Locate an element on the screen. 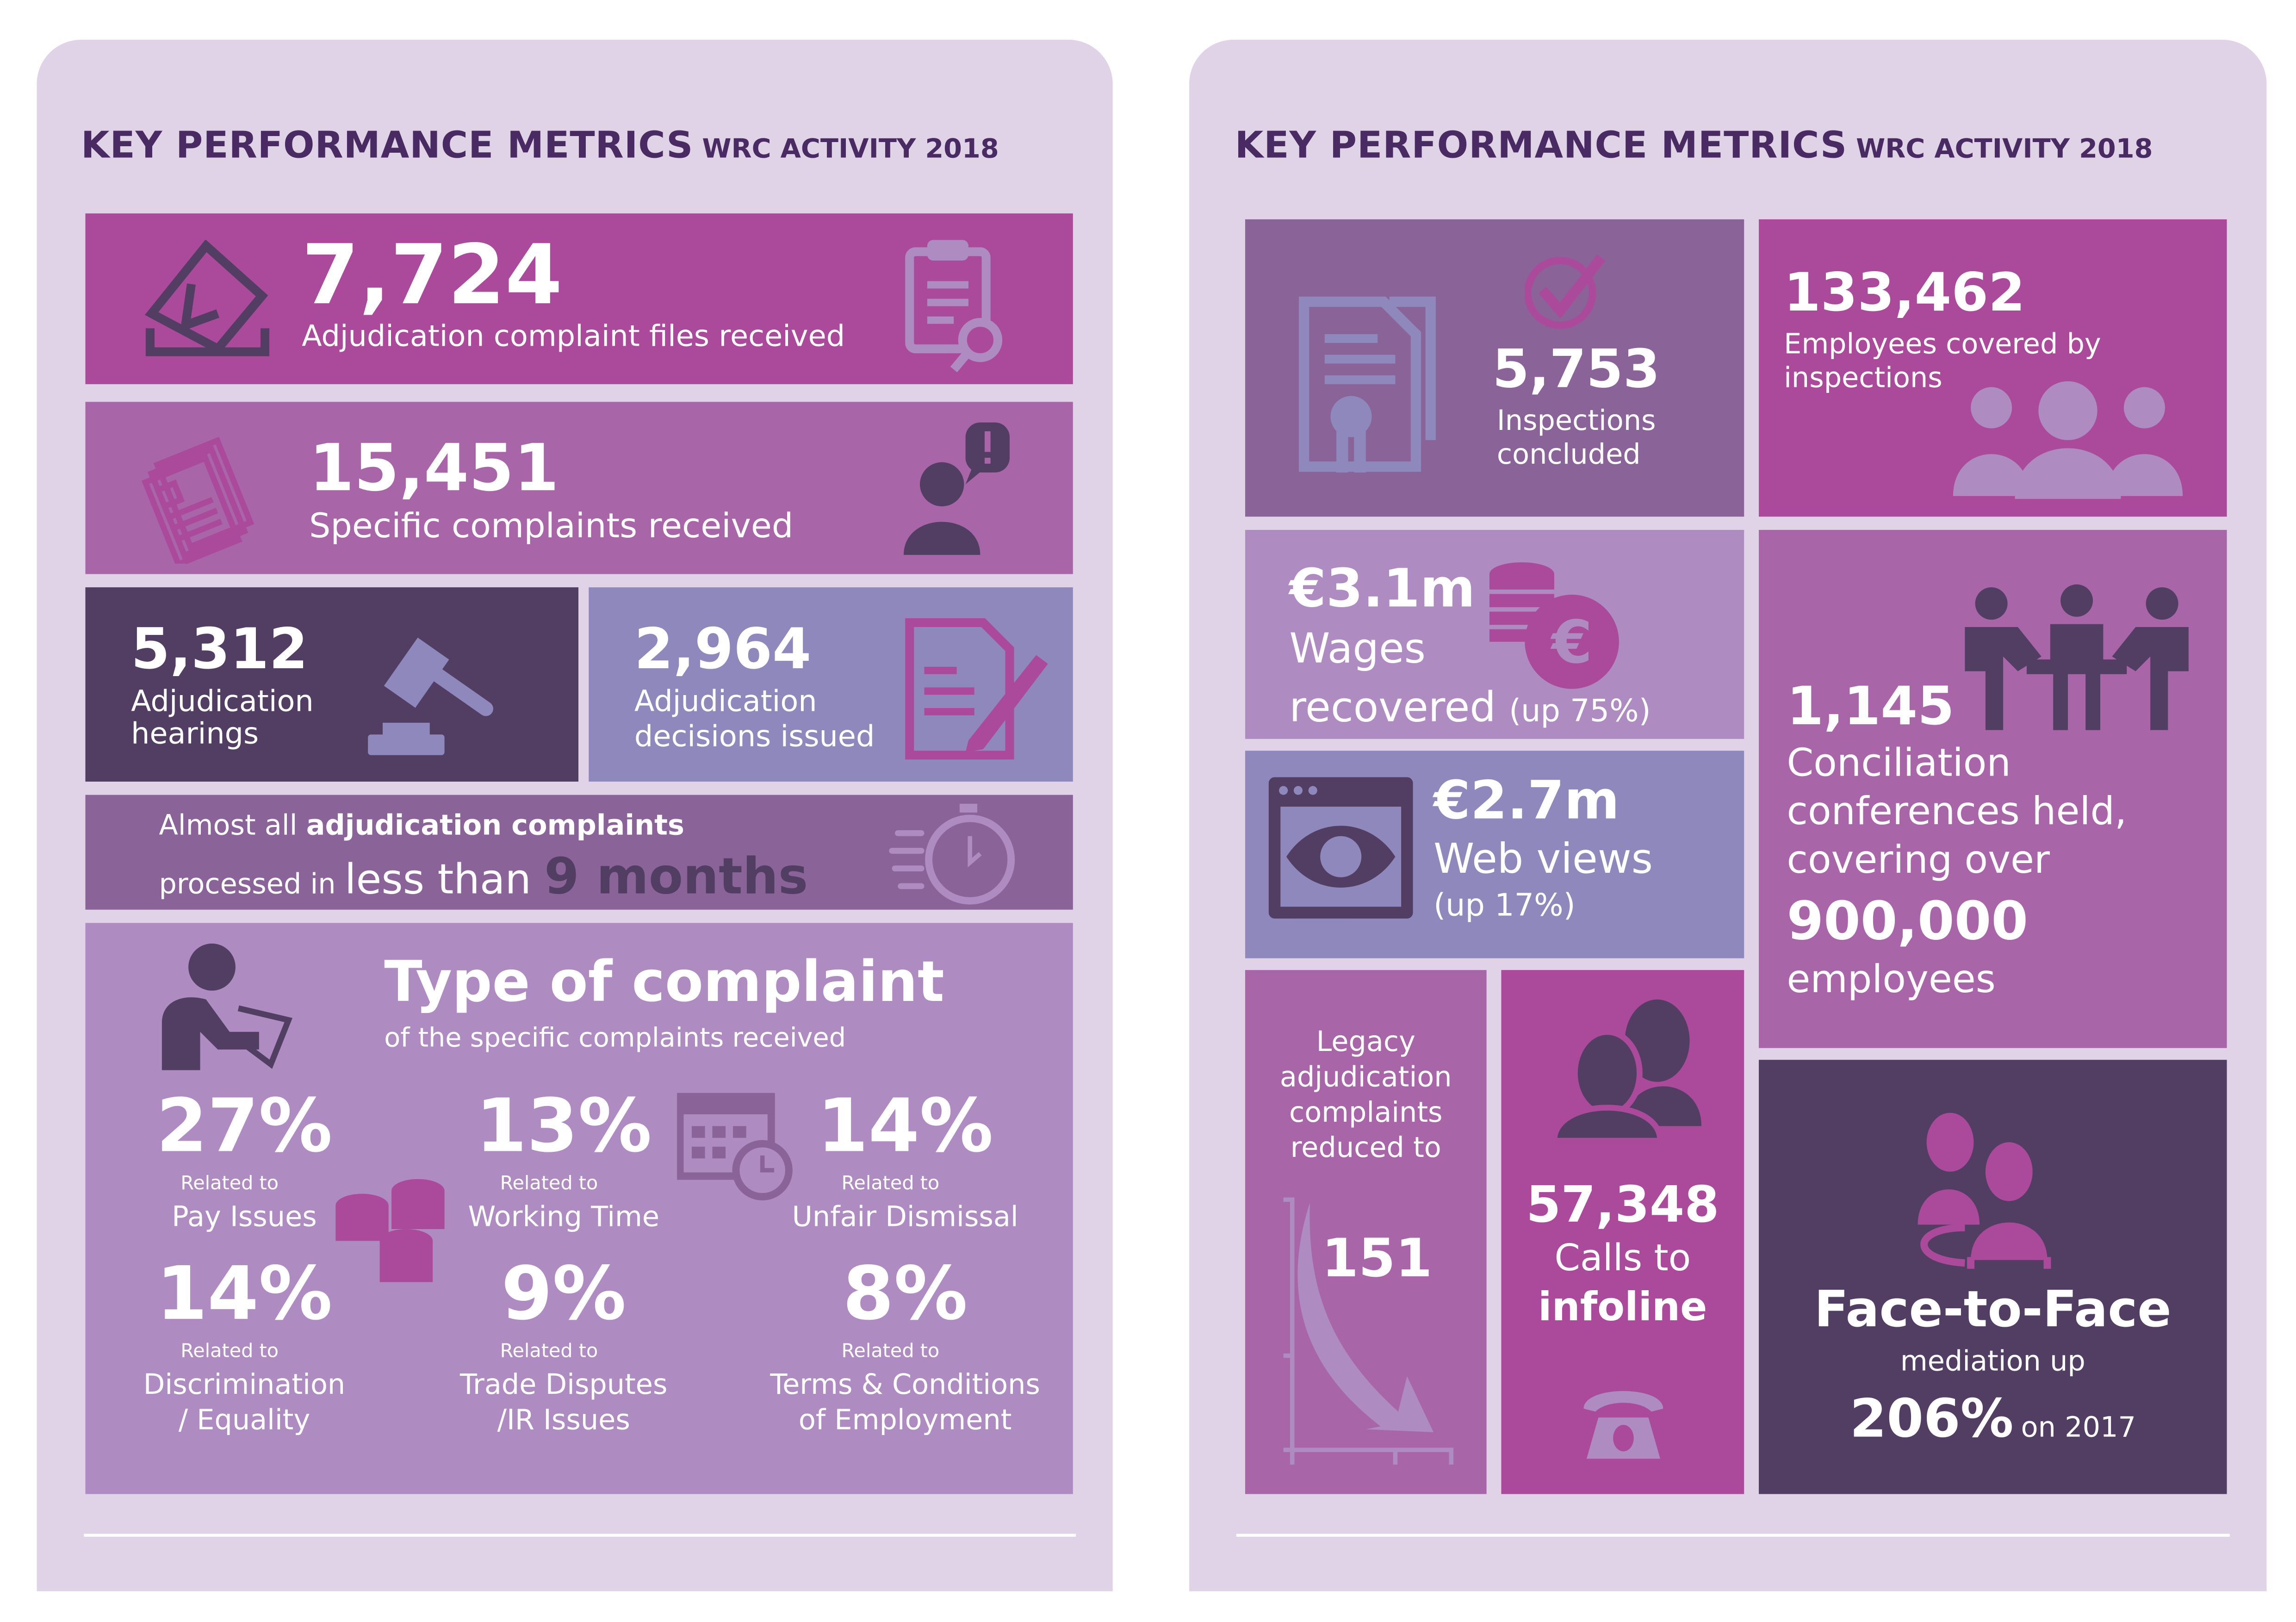  employees-value: 133,462 is located at coordinates (1905, 293).